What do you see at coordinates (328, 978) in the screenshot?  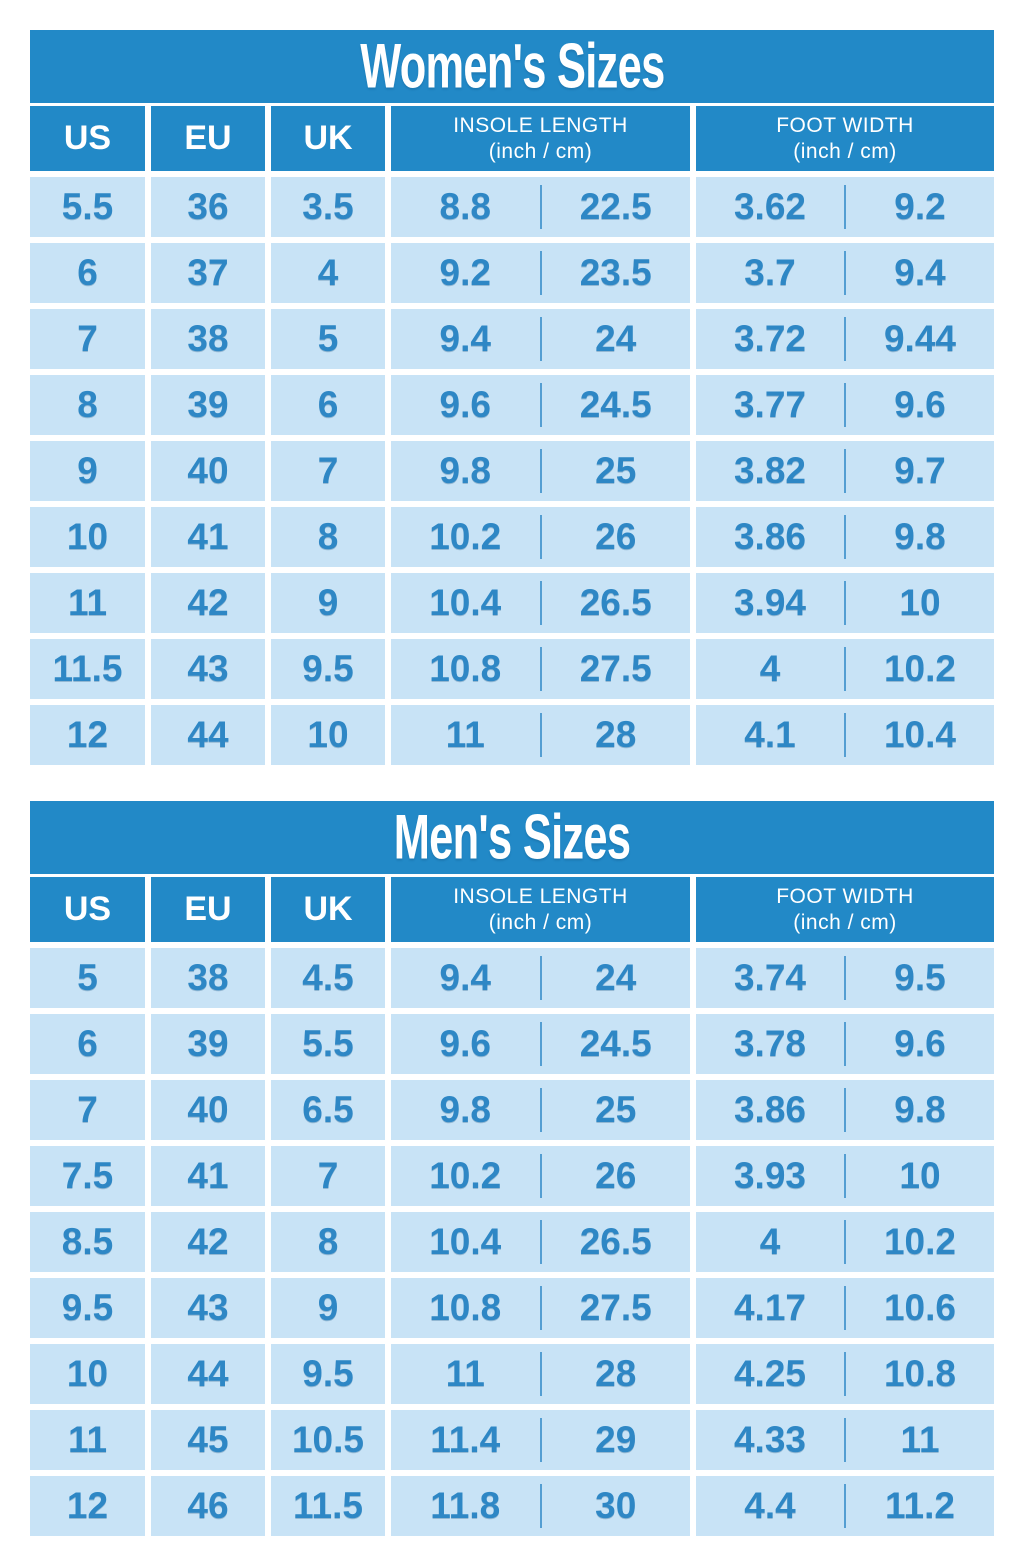 I see `uk-size-cell: 4.5` at bounding box center [328, 978].